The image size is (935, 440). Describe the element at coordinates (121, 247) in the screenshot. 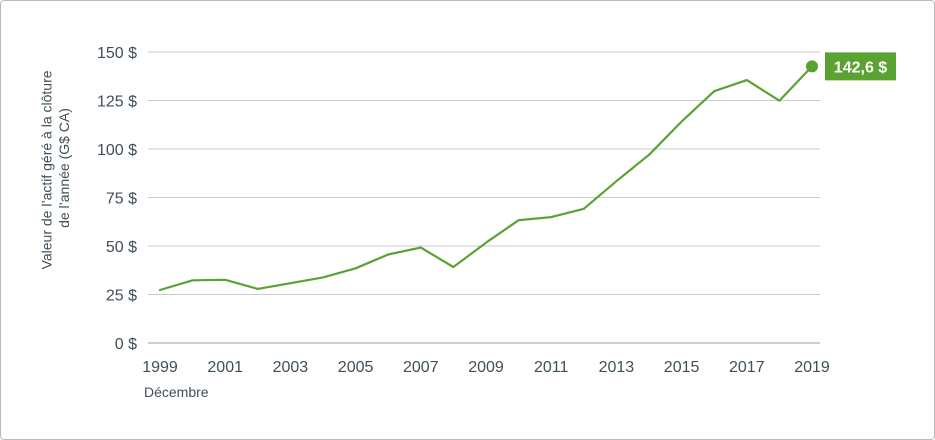

I see `y-tick-label: 50 $` at that location.